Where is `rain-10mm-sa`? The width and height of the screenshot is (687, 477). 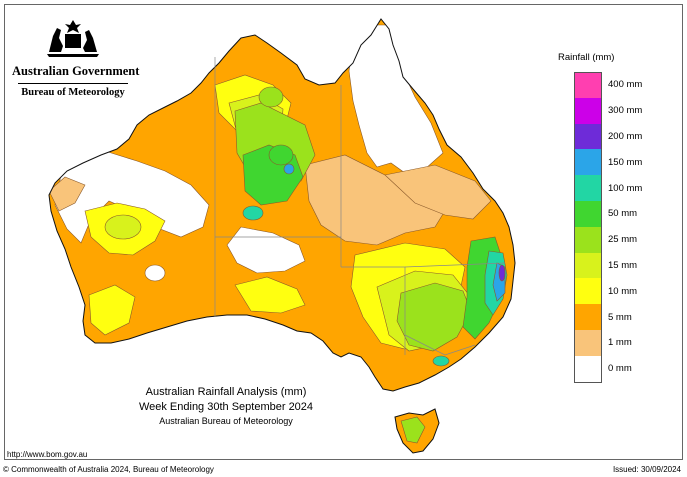 rain-10mm-sa is located at coordinates (270, 295).